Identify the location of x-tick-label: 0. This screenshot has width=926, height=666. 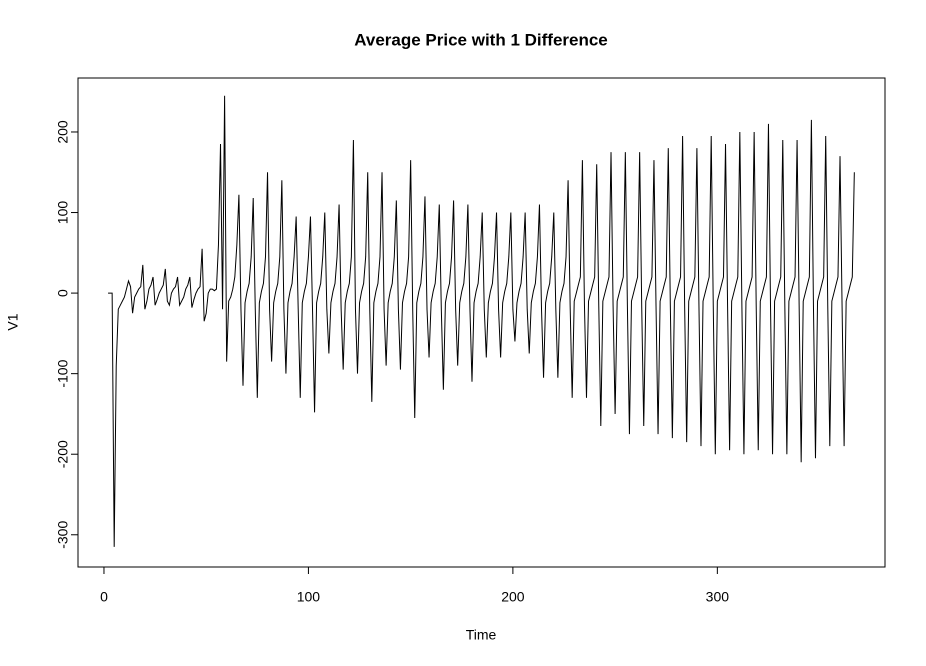
(104, 597).